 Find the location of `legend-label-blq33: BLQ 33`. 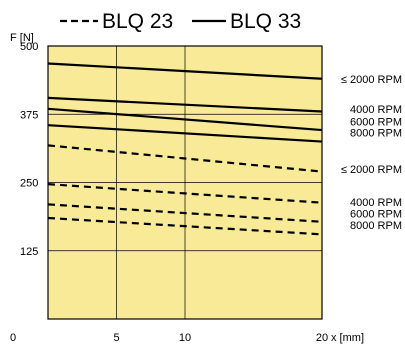

legend-label-blq33: BLQ 33 is located at coordinates (265, 21).